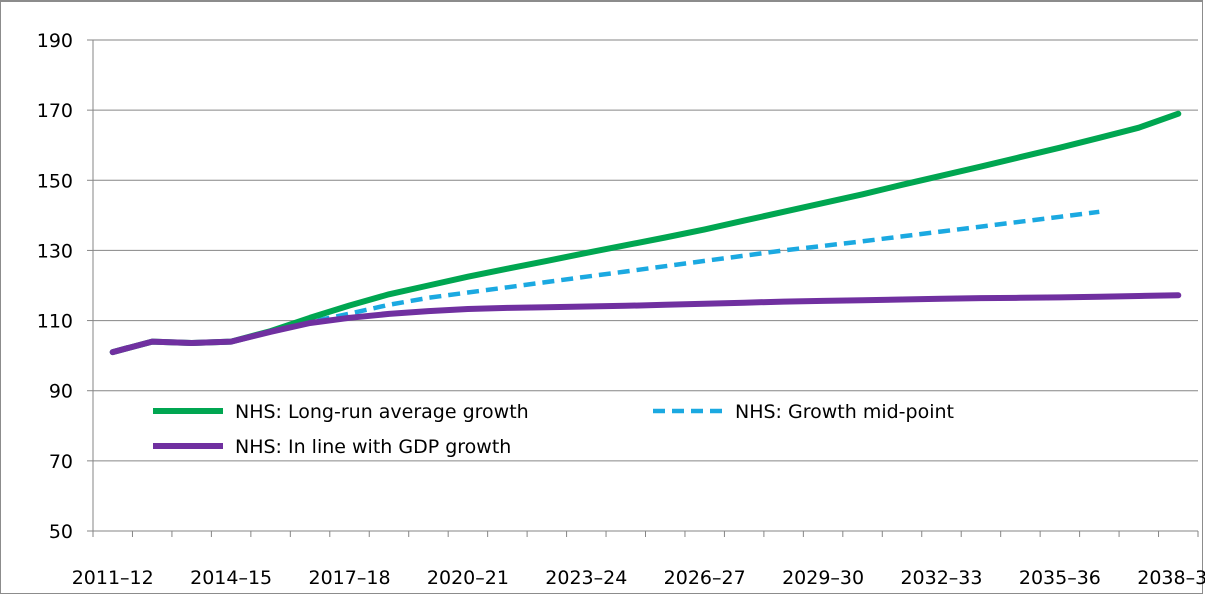  What do you see at coordinates (373, 447) in the screenshot?
I see `legend-label-2: NHS: In line with GDP growth` at bounding box center [373, 447].